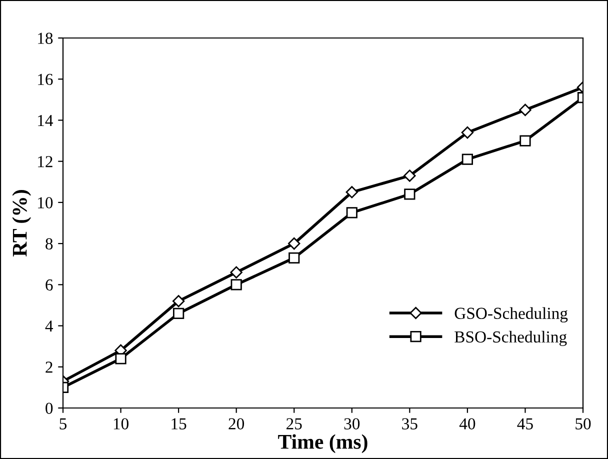 This screenshot has width=608, height=459. What do you see at coordinates (45, 80) in the screenshot?
I see `y-tick-label: 16` at bounding box center [45, 80].